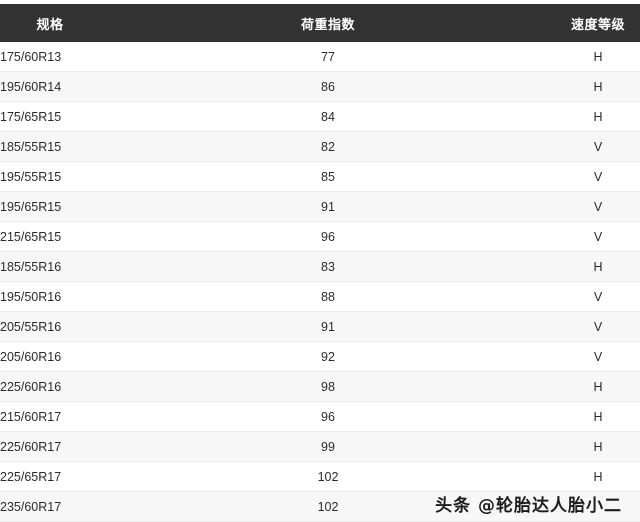 The width and height of the screenshot is (640, 522). I want to click on cell-spec: 205/60R16, so click(50, 356).